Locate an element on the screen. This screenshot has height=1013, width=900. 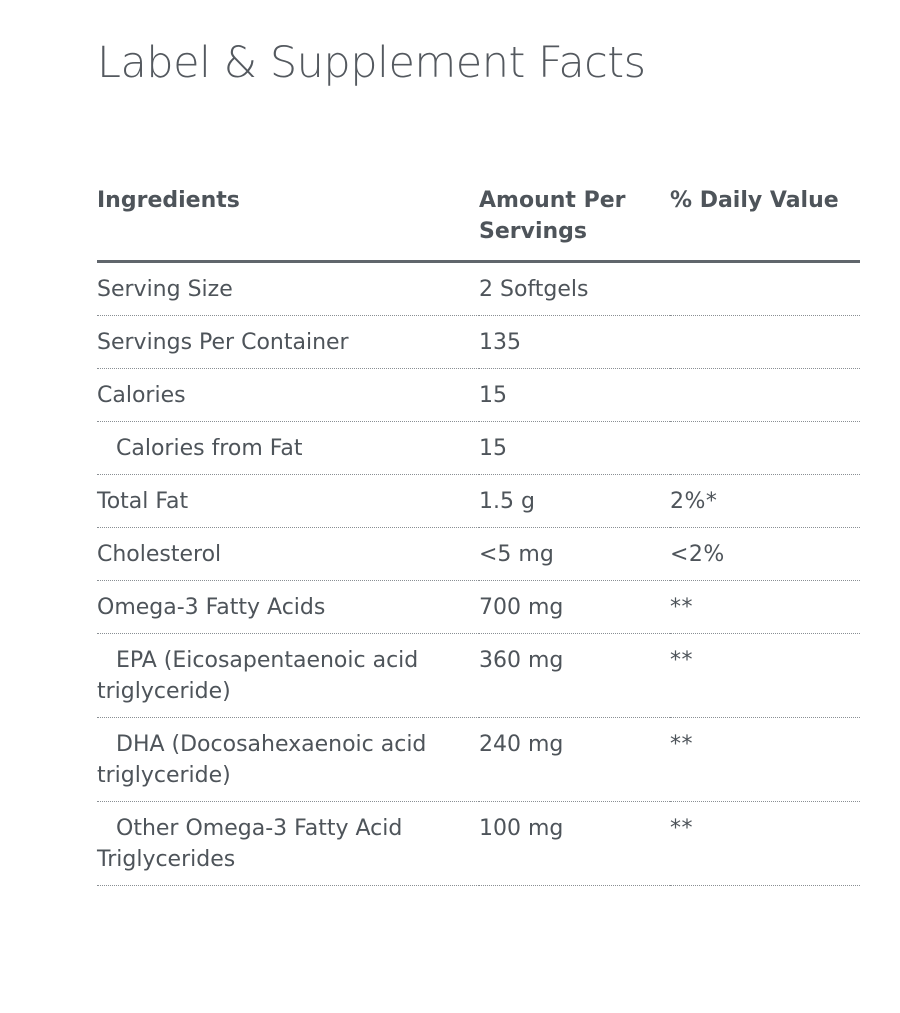
ingredient-label: EPA (Eicosapentaenoic acid triglyceride) is located at coordinates (258, 676).